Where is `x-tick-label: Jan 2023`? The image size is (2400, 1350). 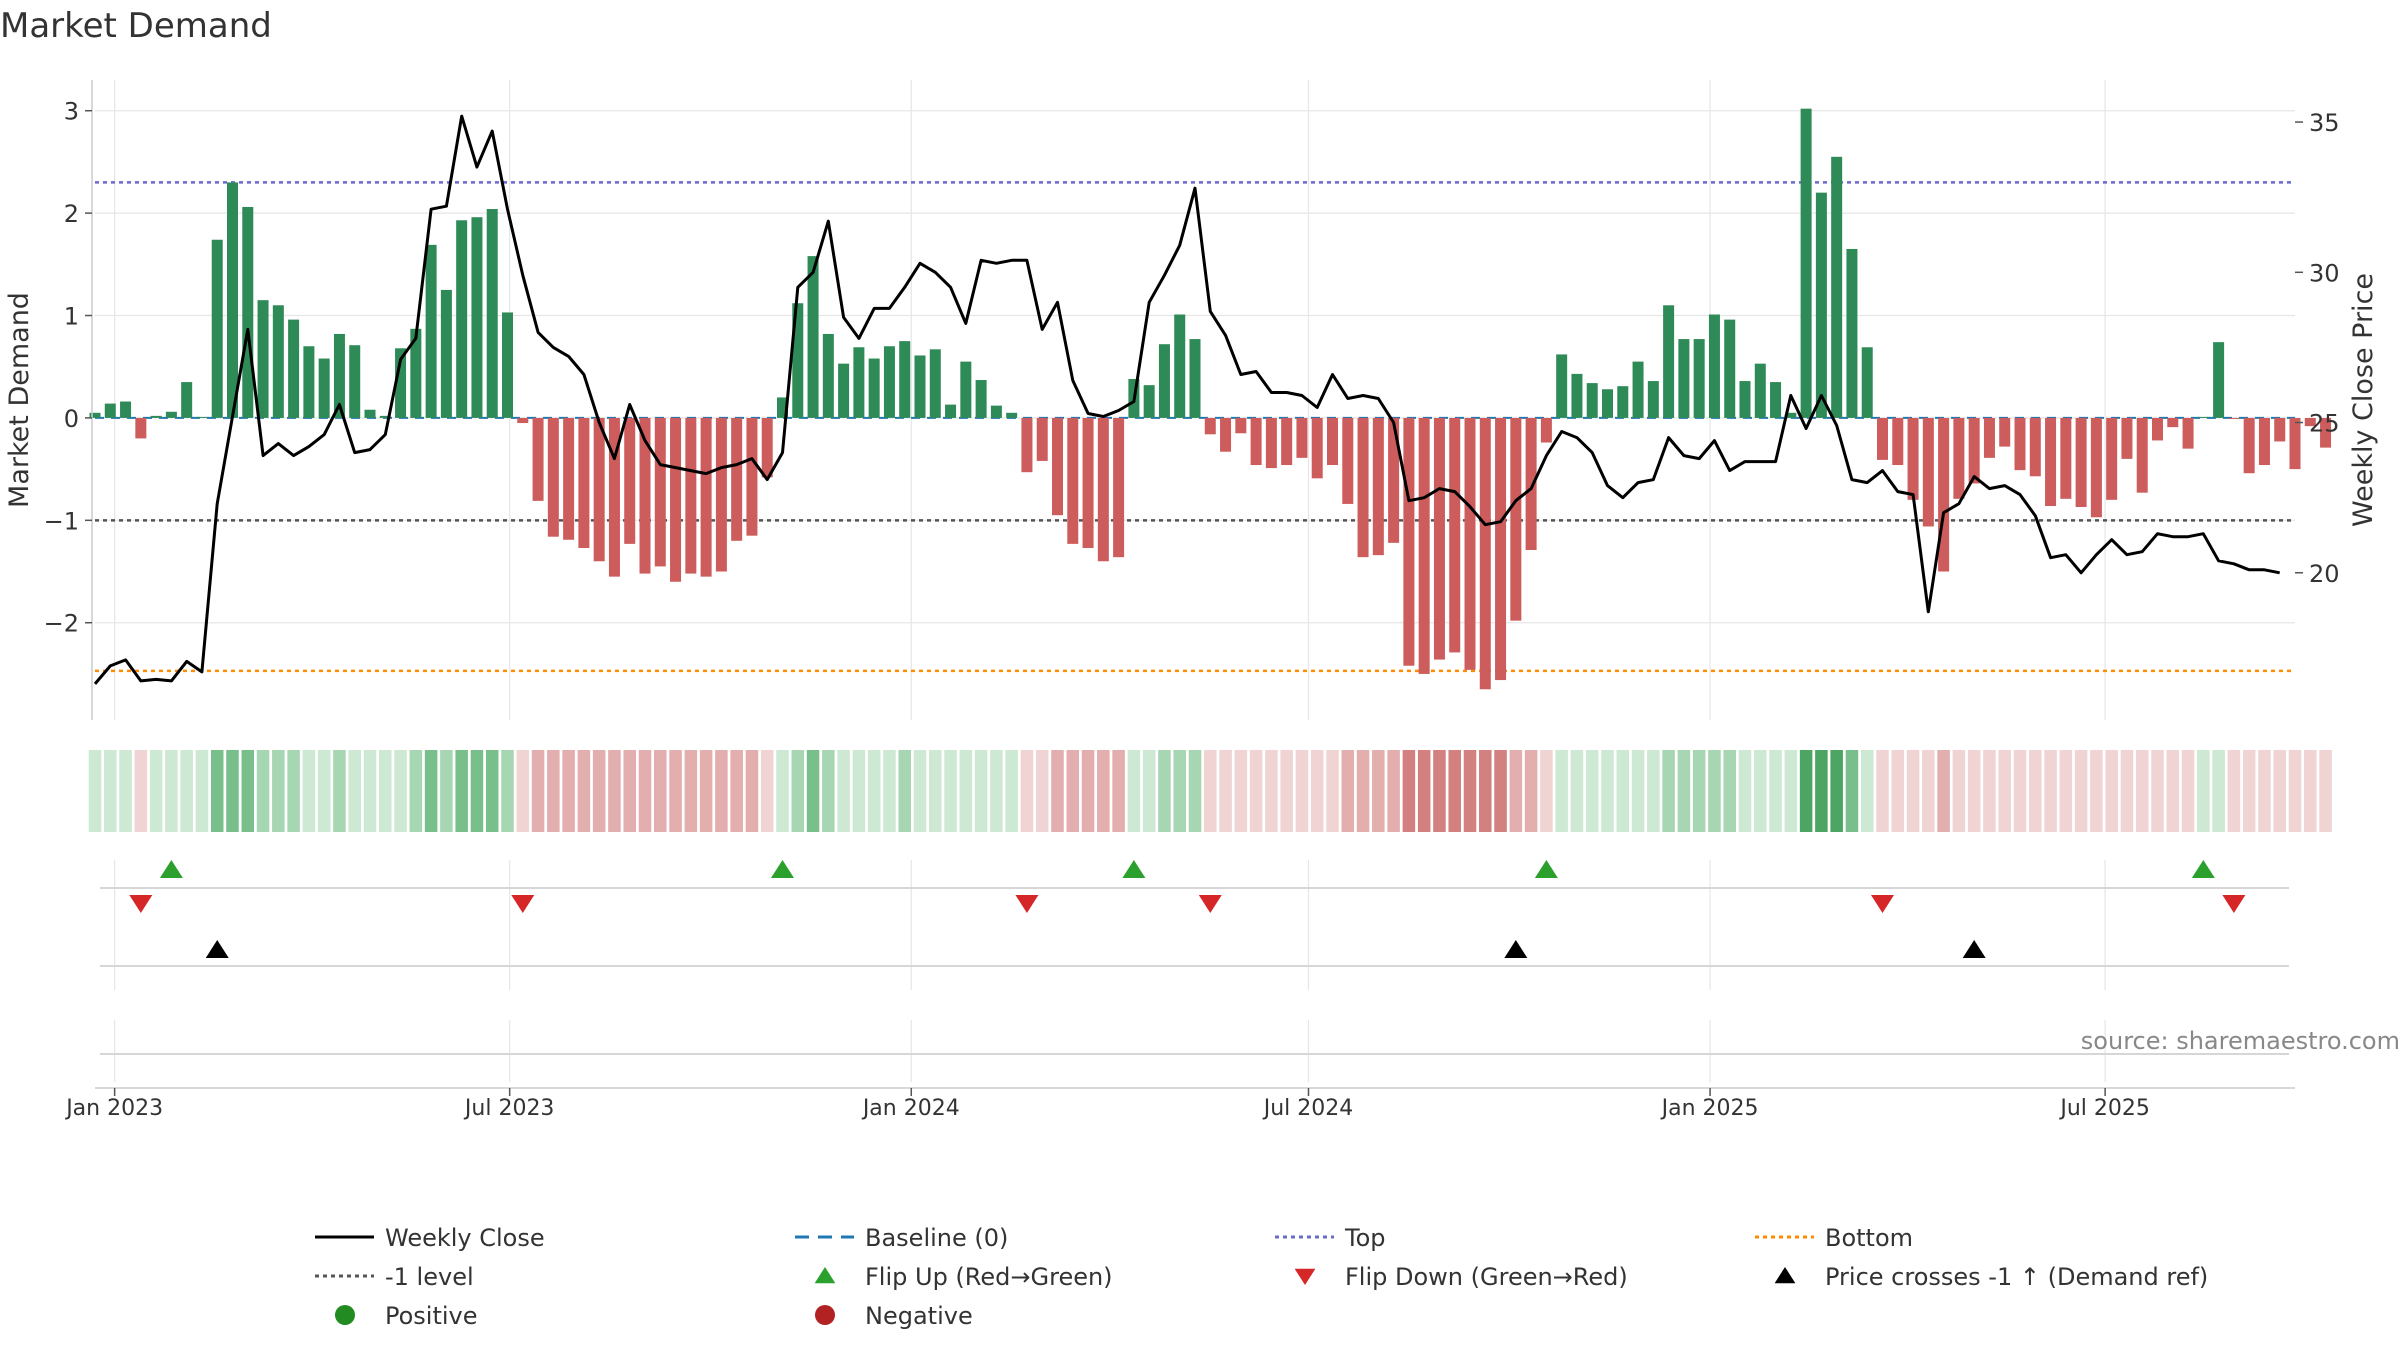 x-tick-label: Jan 2023 is located at coordinates (113, 1108).